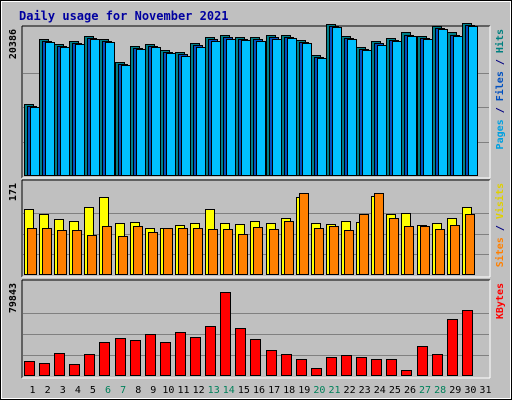 The width and height of the screenshot is (512, 400). Describe the element at coordinates (13, 298) in the screenshot. I see `kbytes-ymax-label: 79843` at that location.